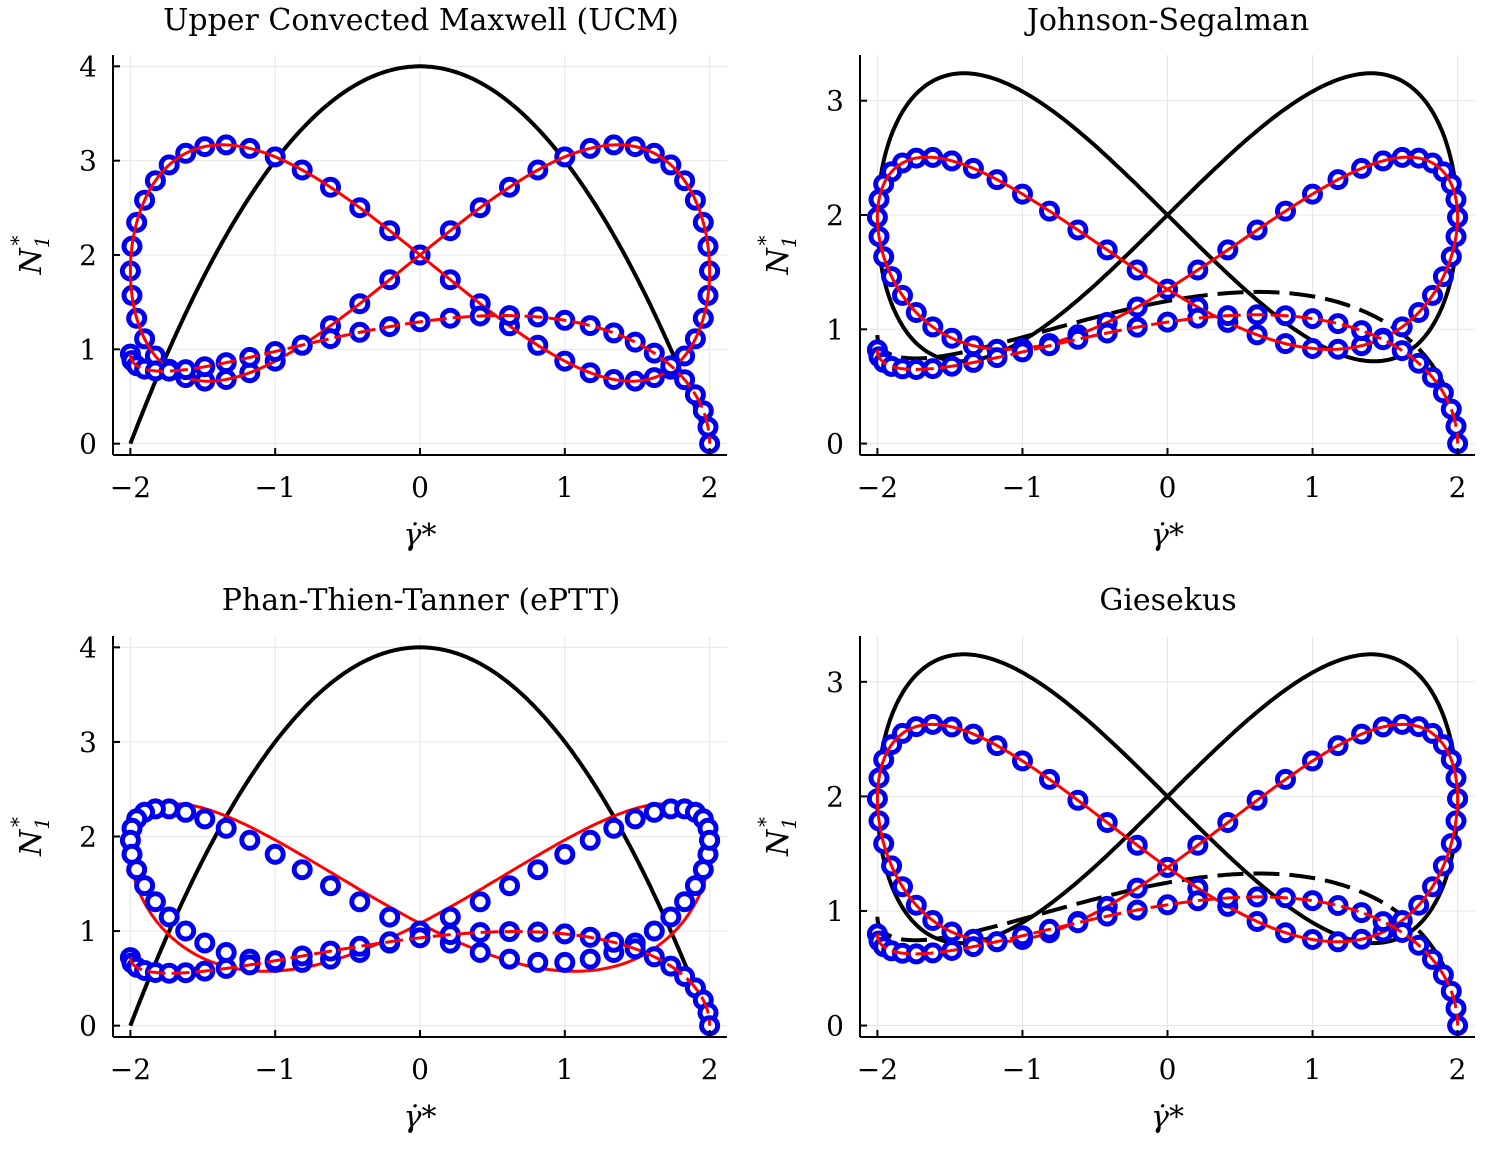 Image resolution: width=1495 pixels, height=1163 pixels. I want to click on black-curve, so click(420, 254).